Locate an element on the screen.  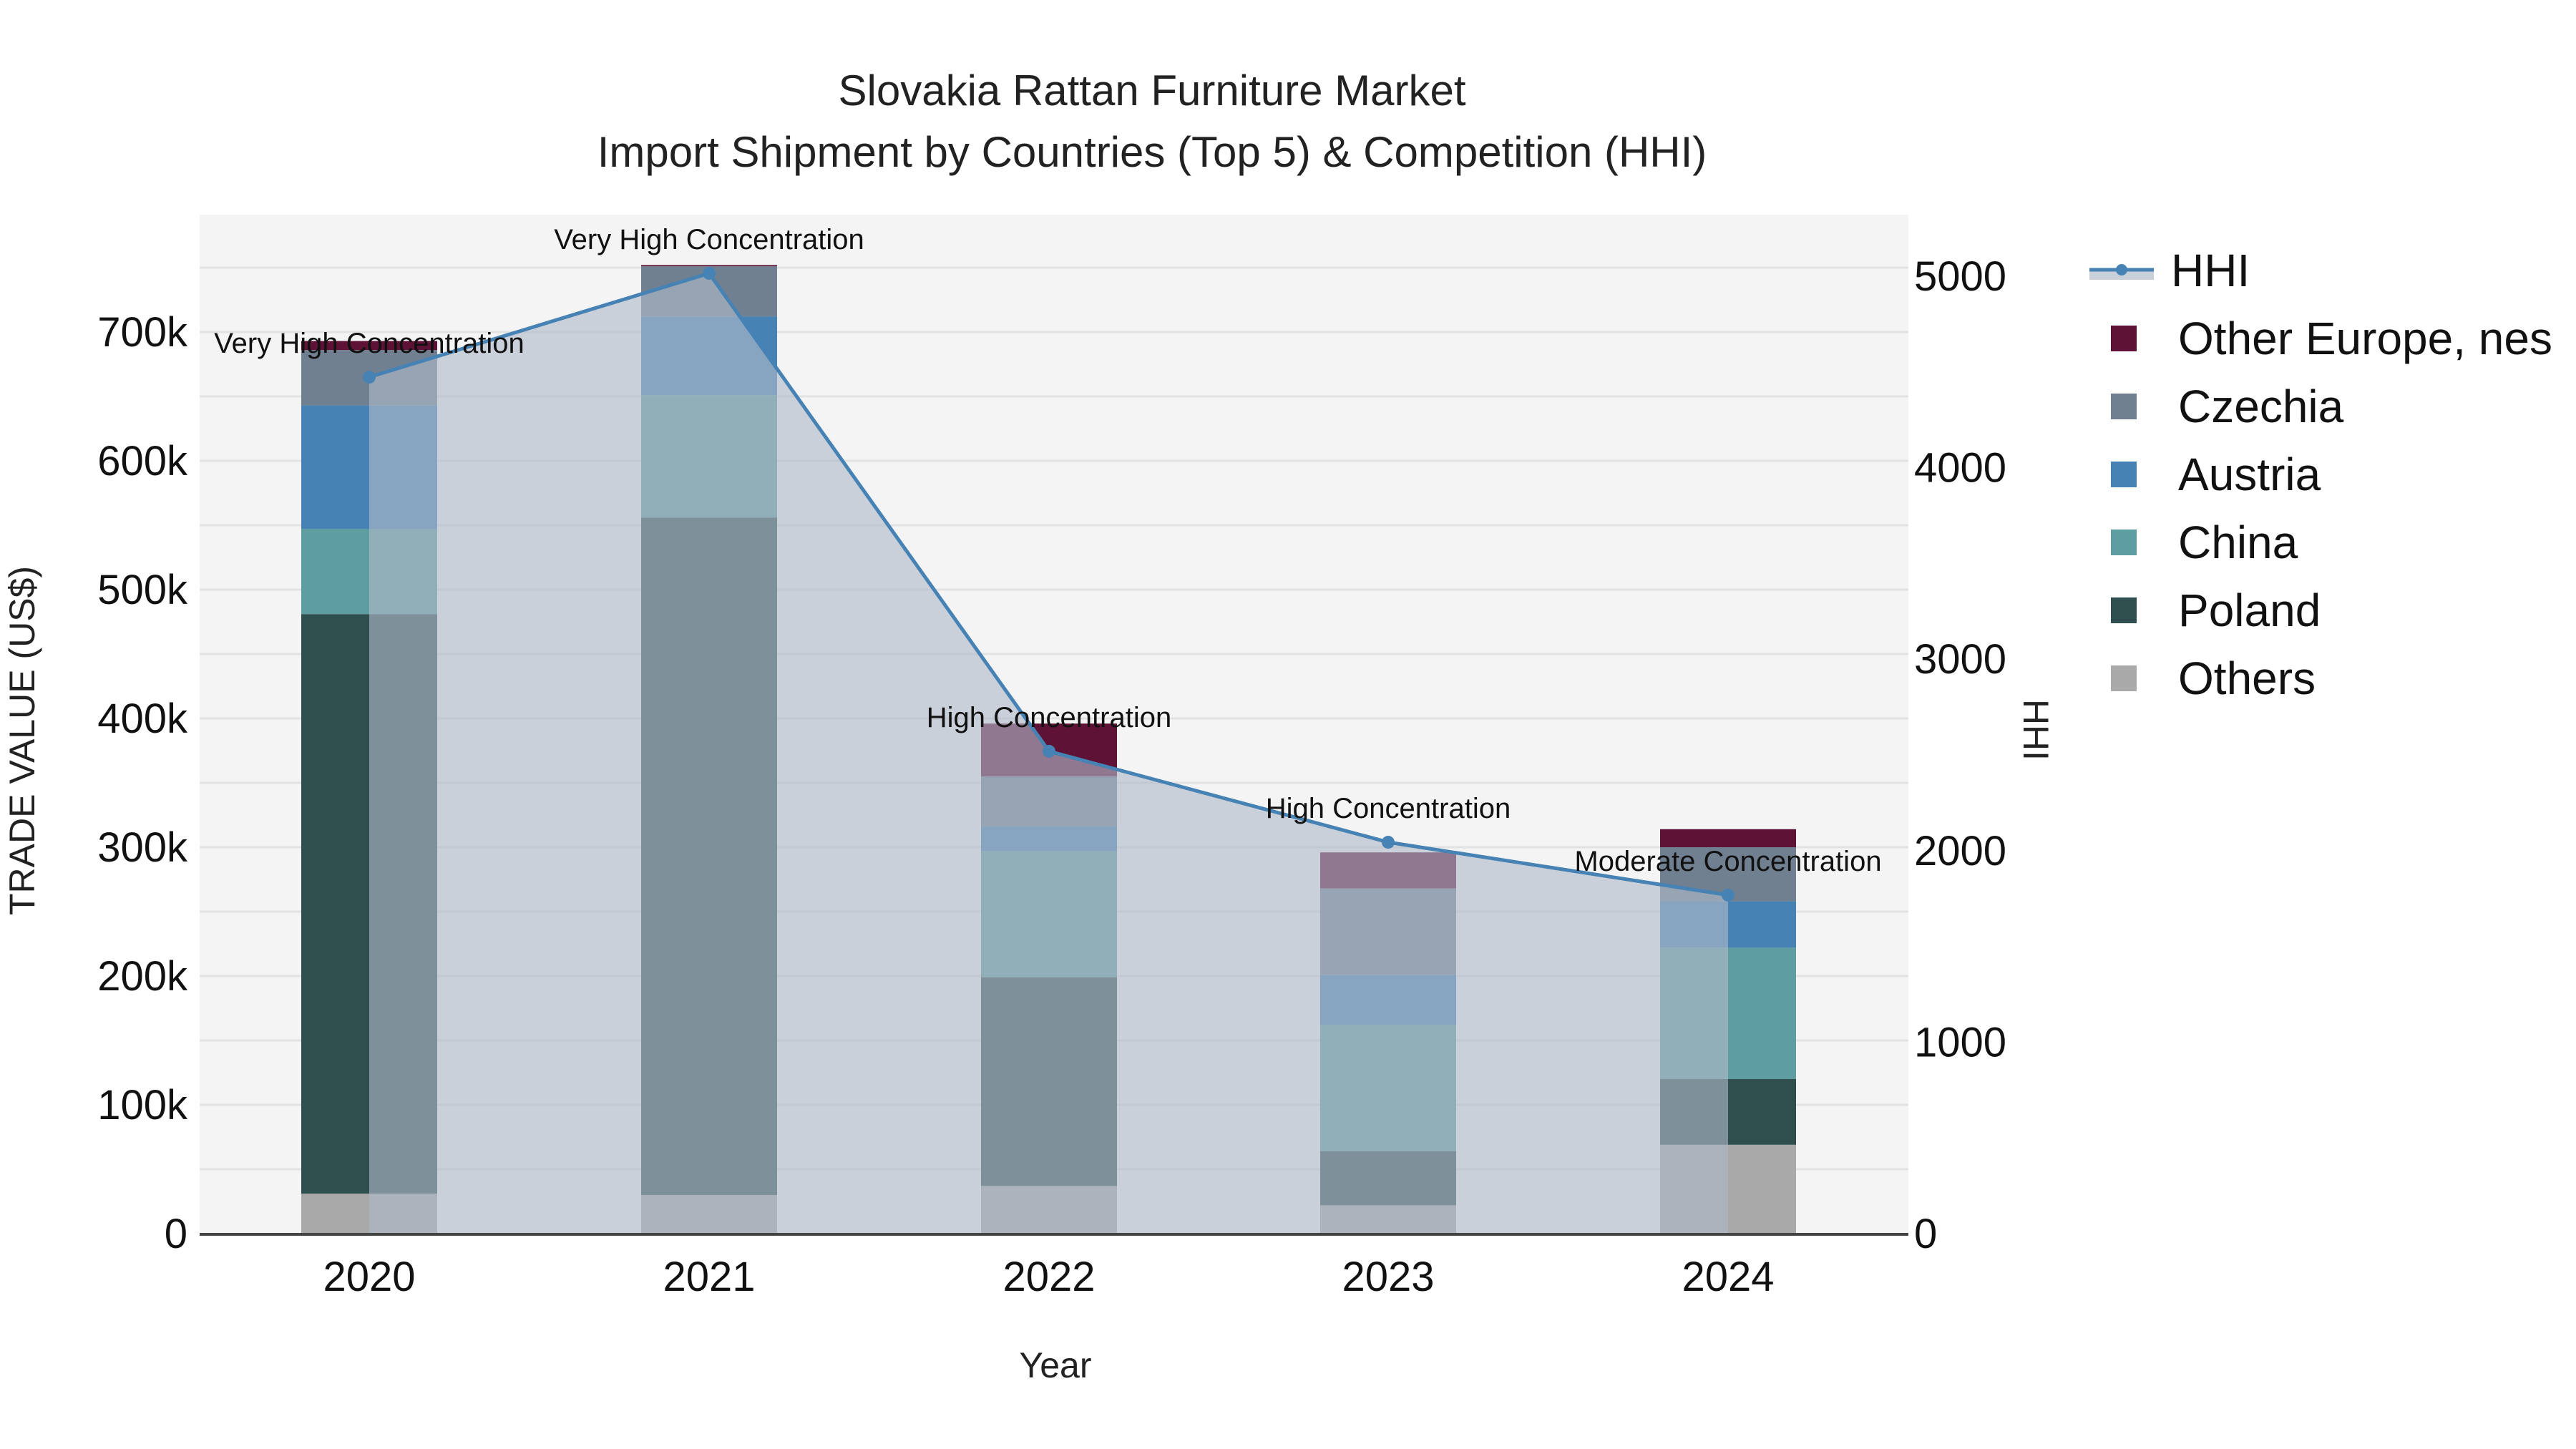
x-tick-label: 2020 is located at coordinates (369, 1277).